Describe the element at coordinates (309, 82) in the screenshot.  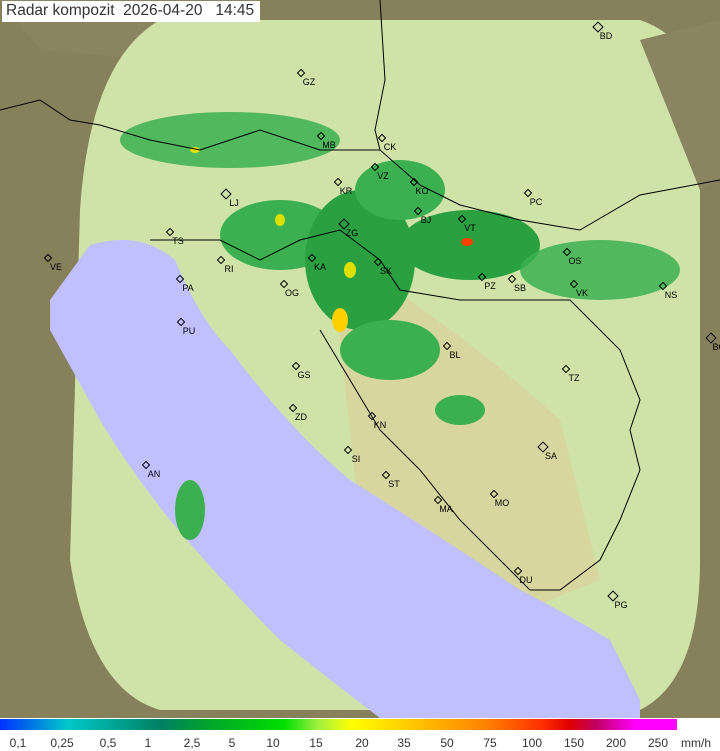
I see `city-label: GZ` at that location.